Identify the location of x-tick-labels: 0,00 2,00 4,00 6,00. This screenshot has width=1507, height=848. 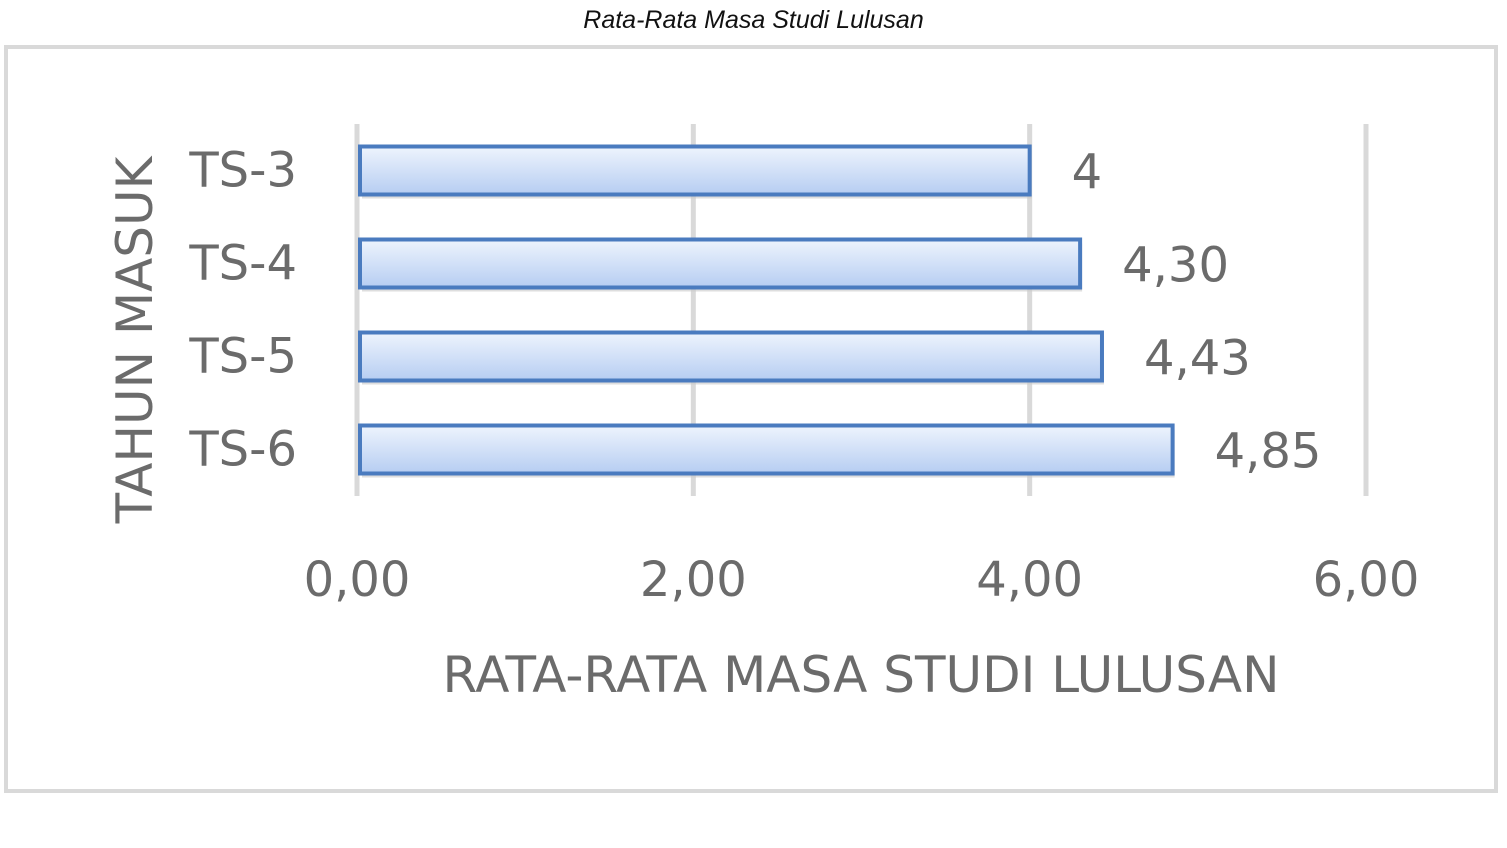
(862, 580).